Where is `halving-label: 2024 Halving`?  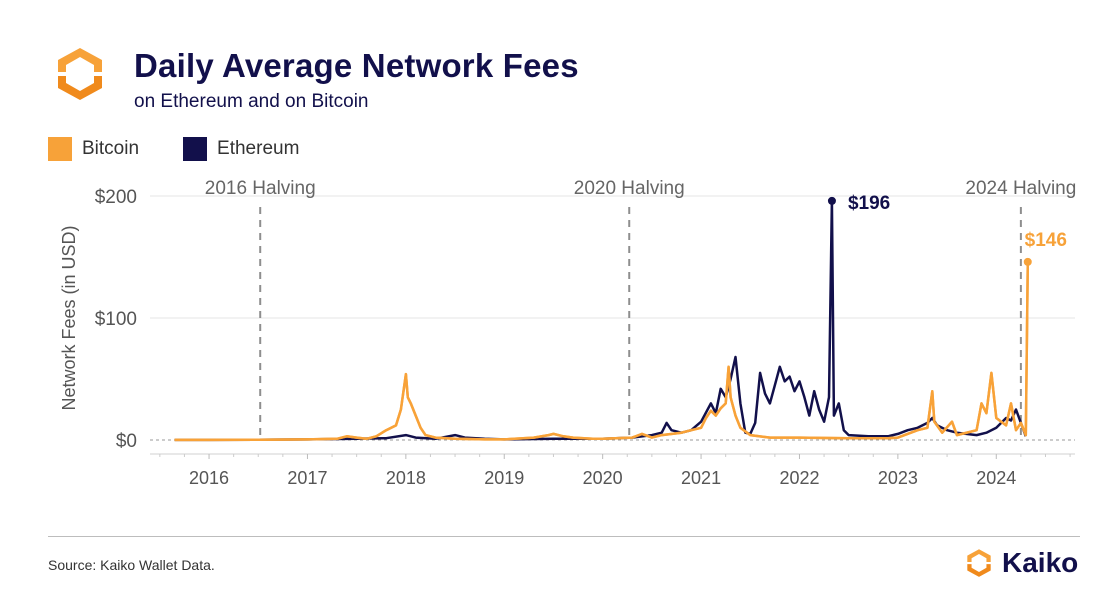 halving-label: 2024 Halving is located at coordinates (1020, 188).